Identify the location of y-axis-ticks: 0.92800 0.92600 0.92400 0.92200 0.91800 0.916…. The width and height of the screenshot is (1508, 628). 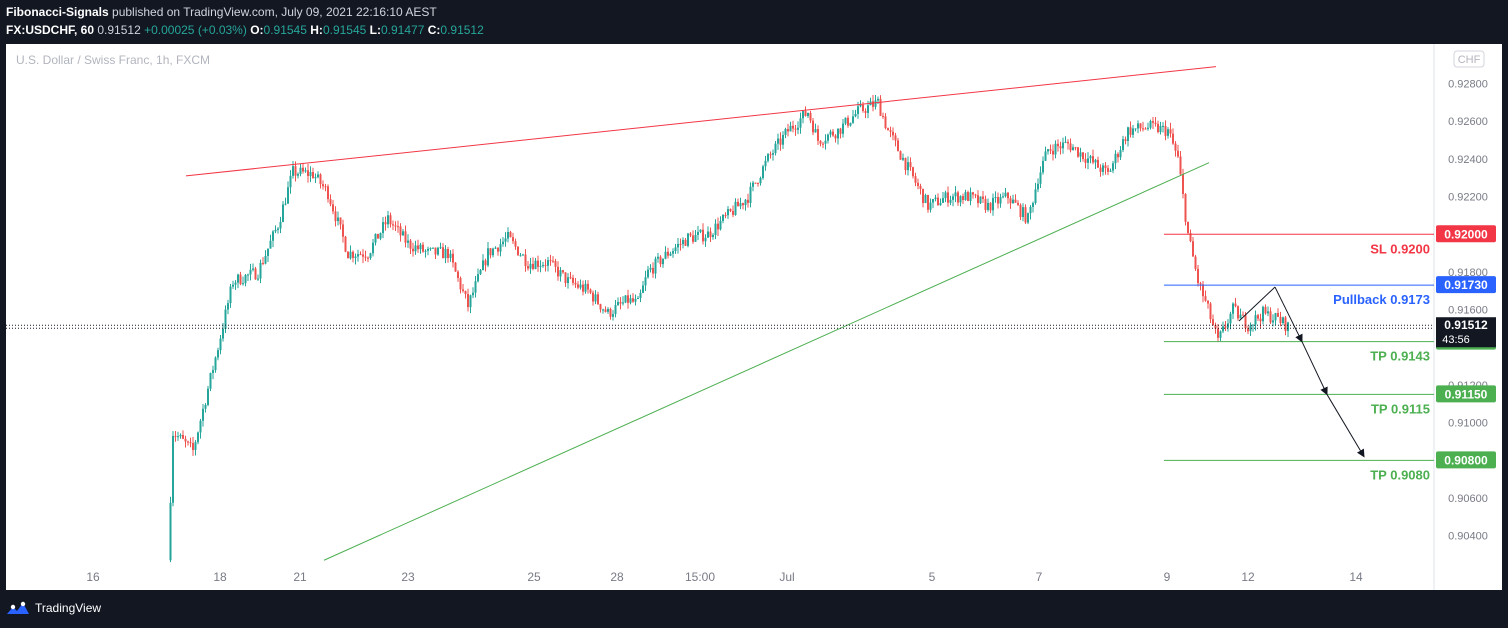
(1468, 311).